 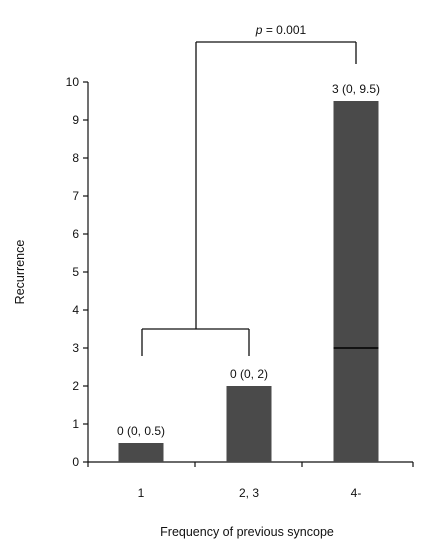 I want to click on y-tick-label: 5, so click(x=75, y=272).